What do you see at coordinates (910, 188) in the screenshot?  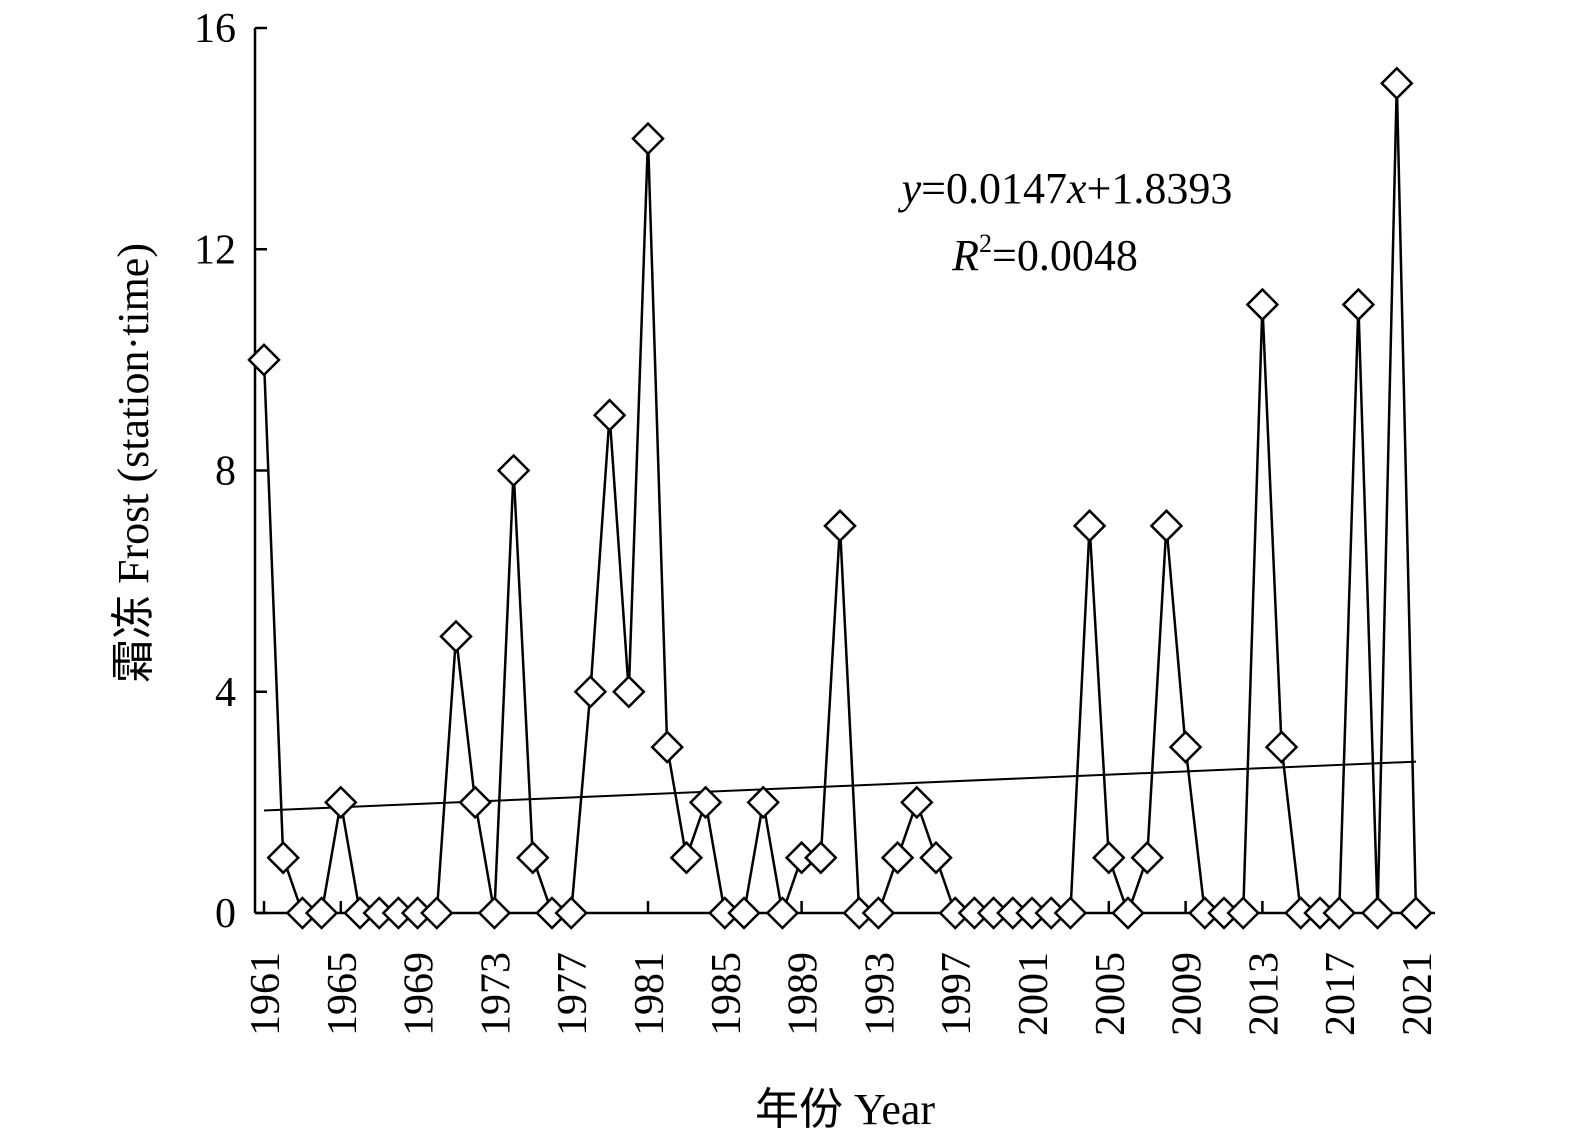 I see `eq-y-symbol: y` at bounding box center [910, 188].